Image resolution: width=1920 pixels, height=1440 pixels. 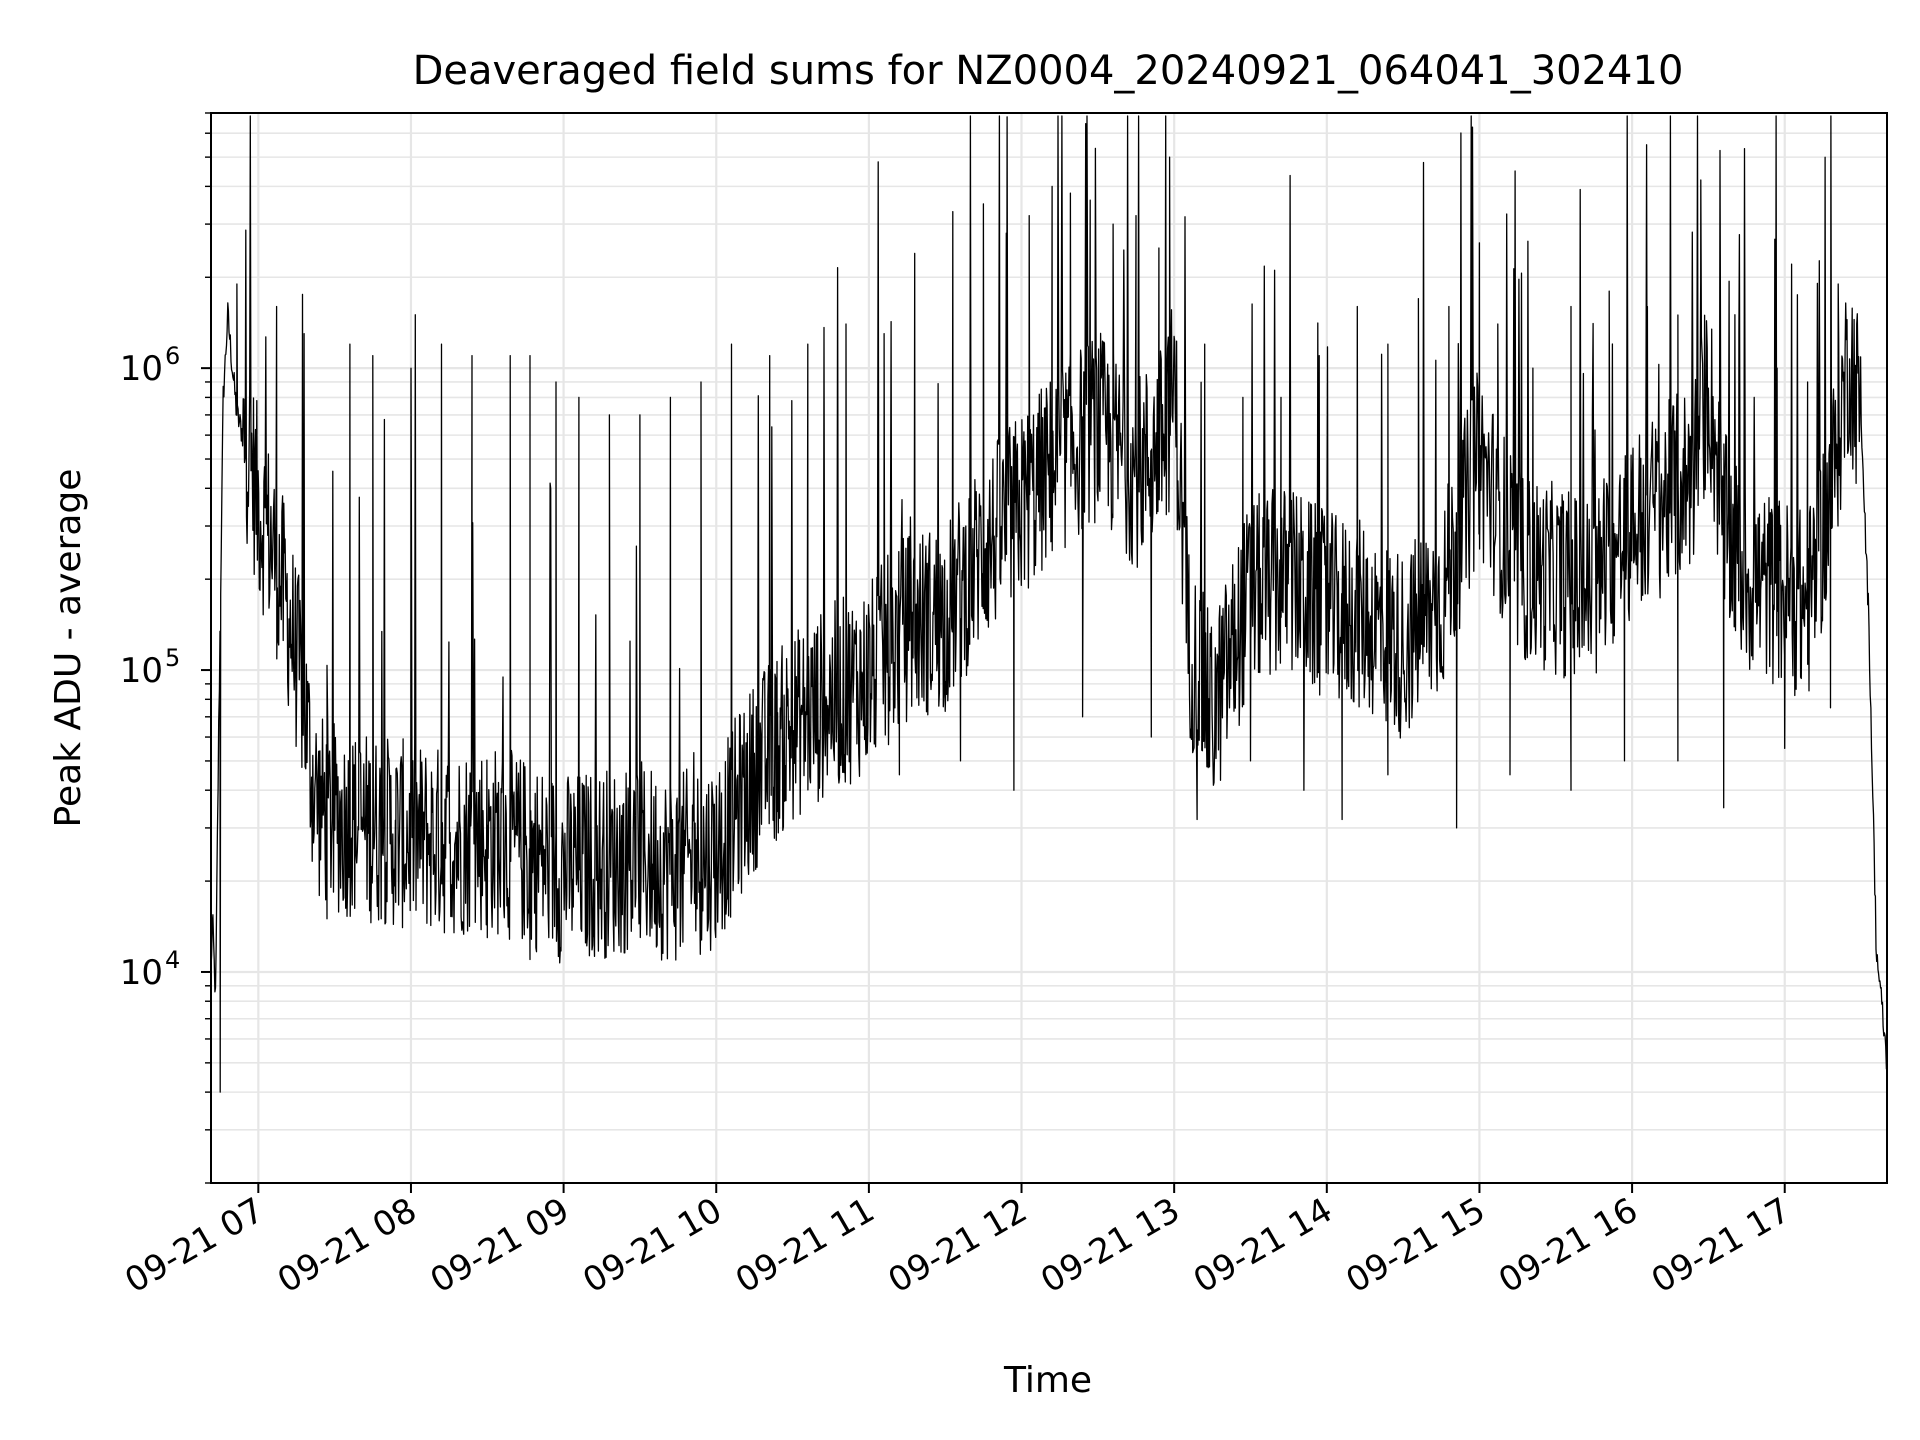 What do you see at coordinates (172, 658) in the screenshot?
I see `y-tick-exponent: 5` at bounding box center [172, 658].